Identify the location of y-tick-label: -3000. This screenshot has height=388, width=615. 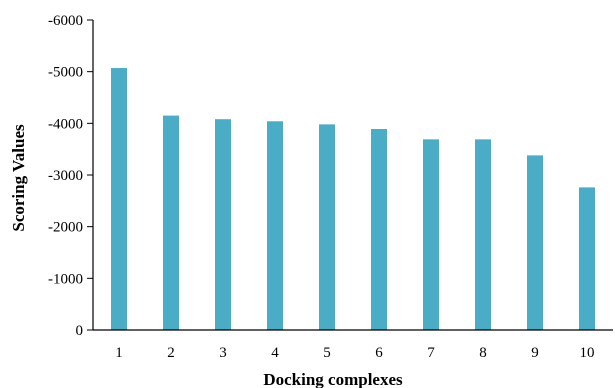
(65, 176).